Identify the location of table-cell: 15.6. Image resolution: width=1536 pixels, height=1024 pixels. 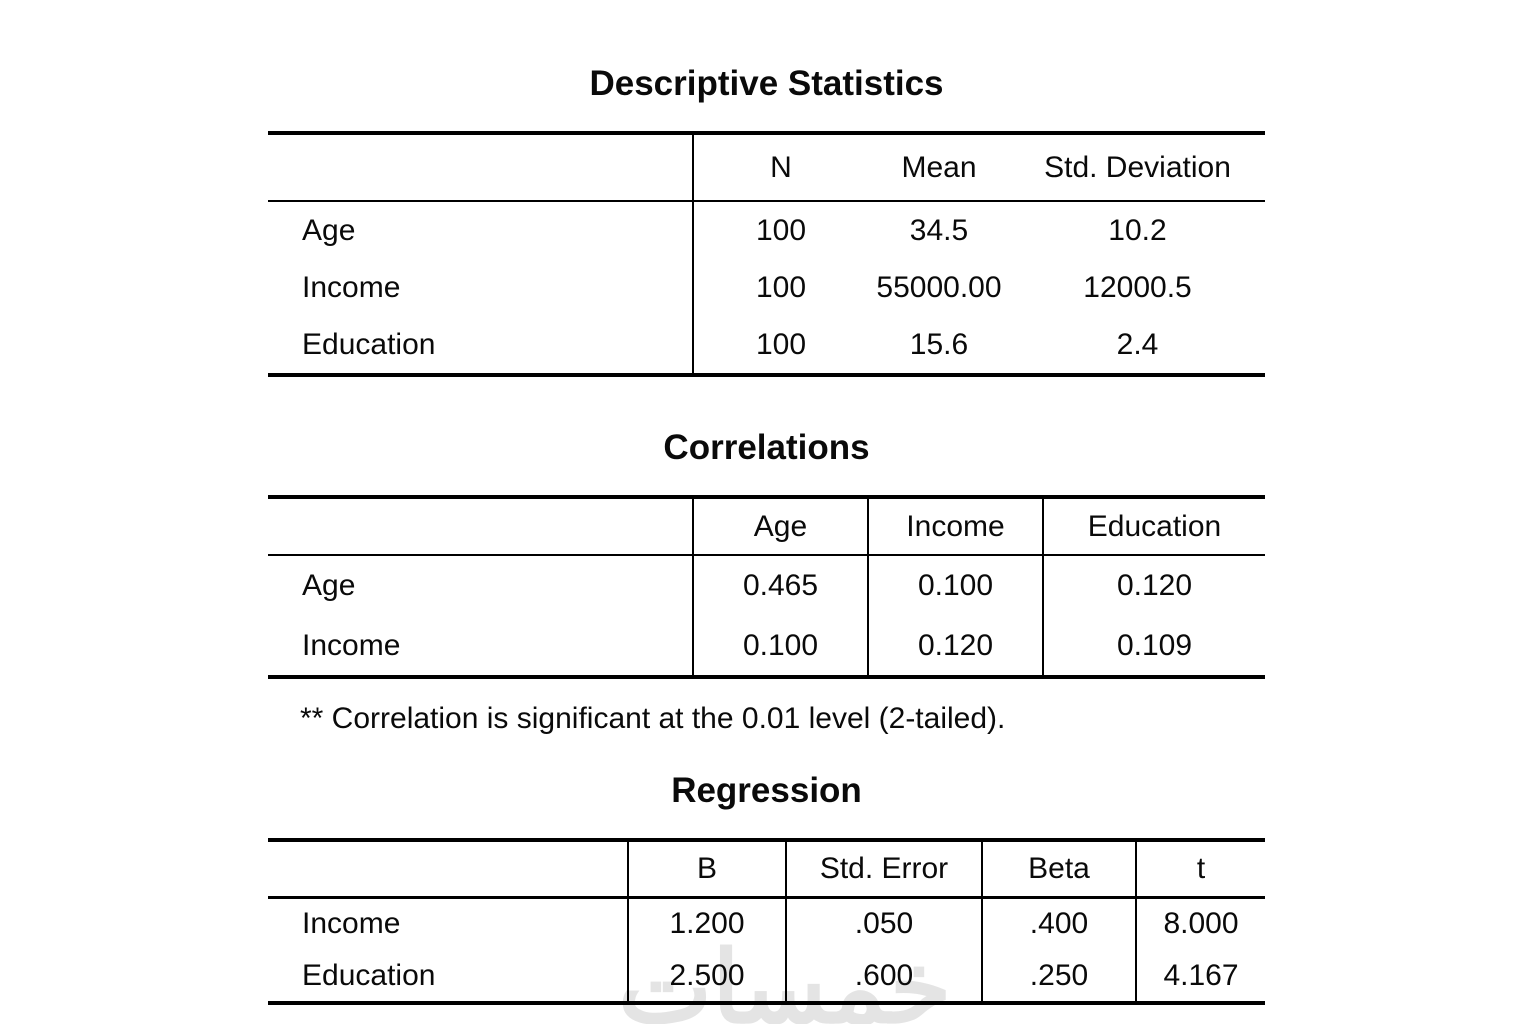
(939, 344).